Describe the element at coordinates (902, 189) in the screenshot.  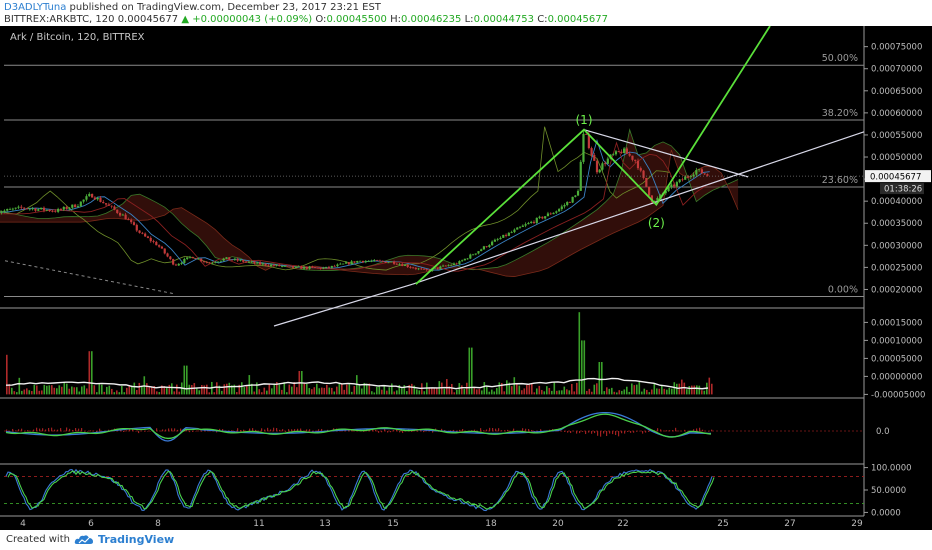
I see `countdown-badge` at that location.